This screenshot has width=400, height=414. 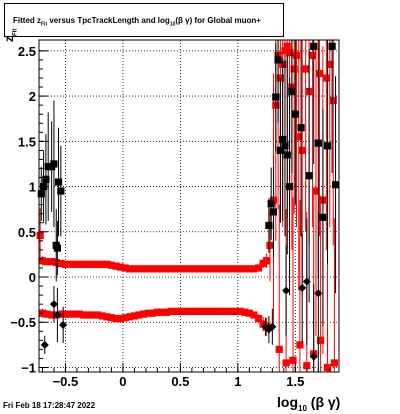 What do you see at coordinates (27, 141) in the screenshot?
I see `y-tick-label: 1.5` at bounding box center [27, 141].